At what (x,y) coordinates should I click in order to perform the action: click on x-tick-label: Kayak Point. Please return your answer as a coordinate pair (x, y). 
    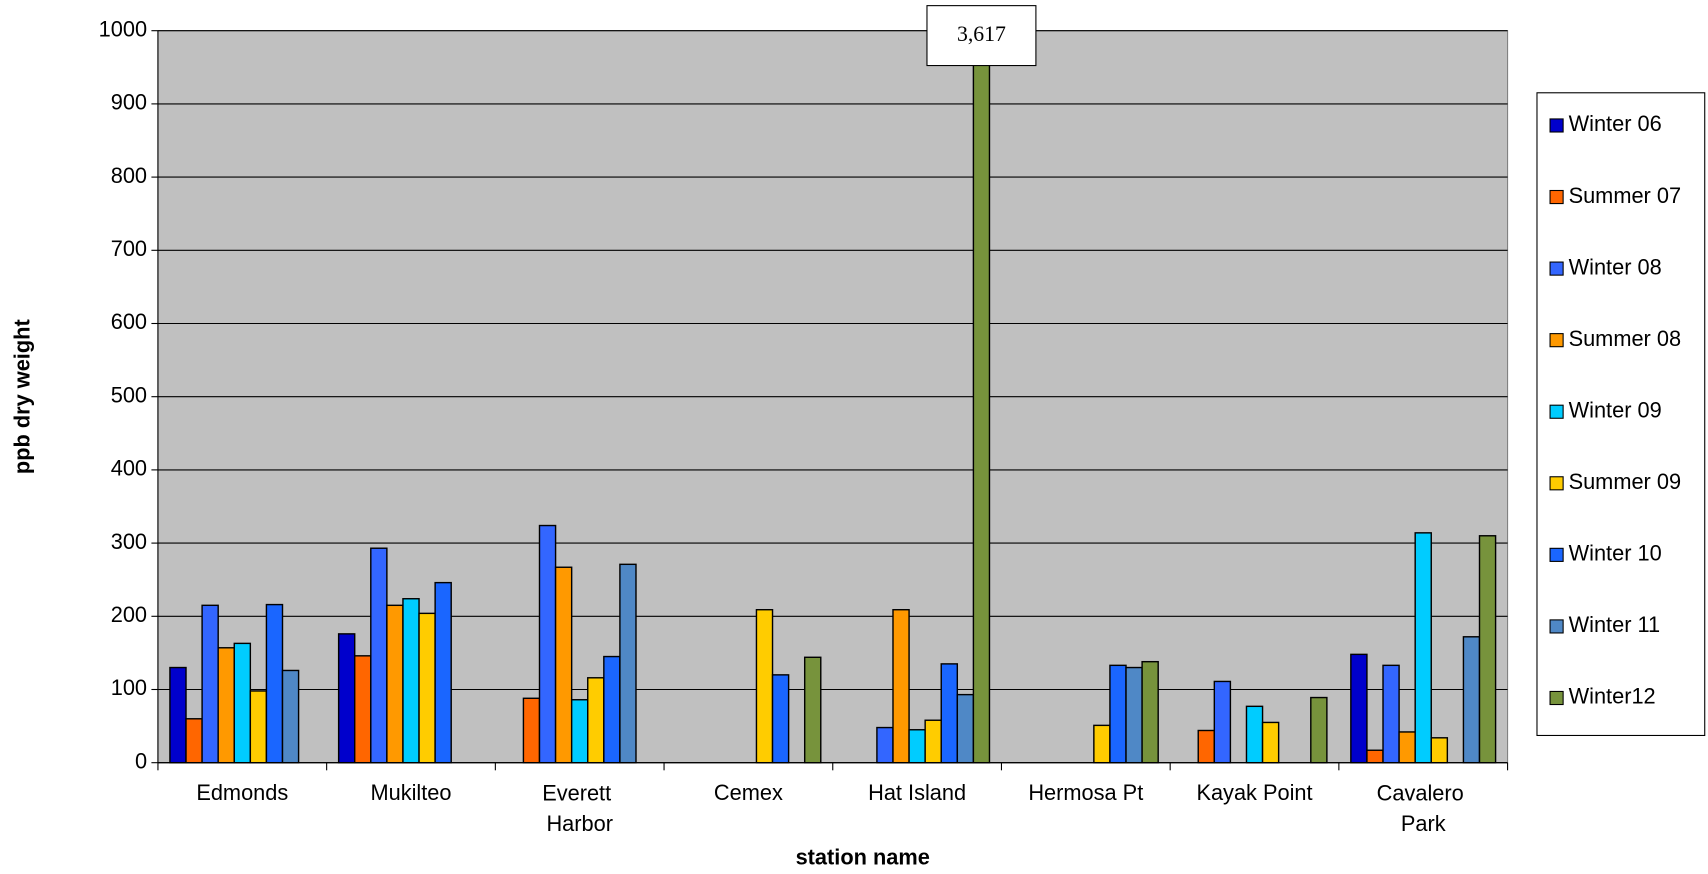
    Looking at the image, I should click on (1254, 792).